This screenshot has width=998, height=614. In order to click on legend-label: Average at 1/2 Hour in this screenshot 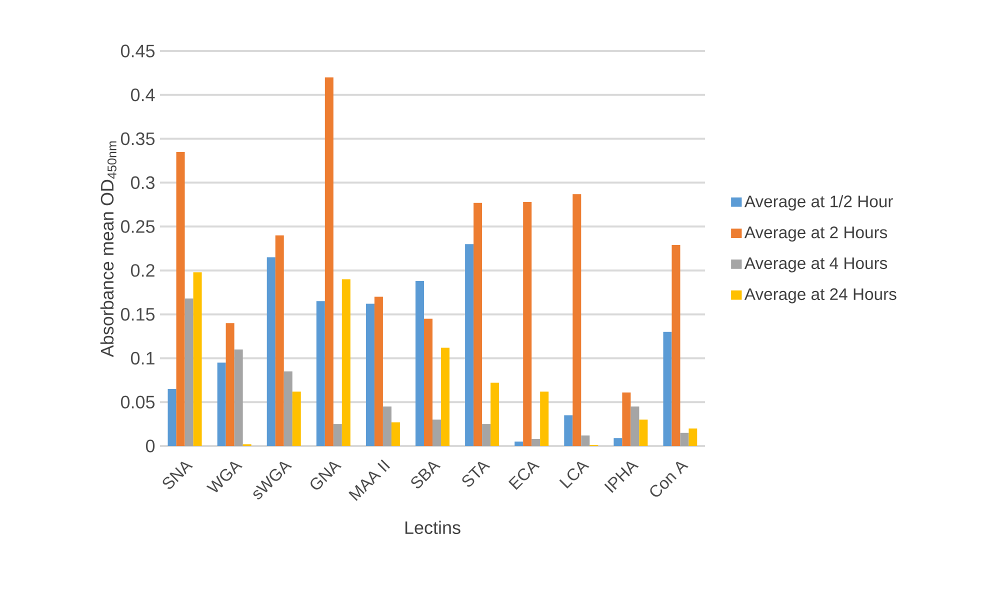, I will do `click(818, 203)`.